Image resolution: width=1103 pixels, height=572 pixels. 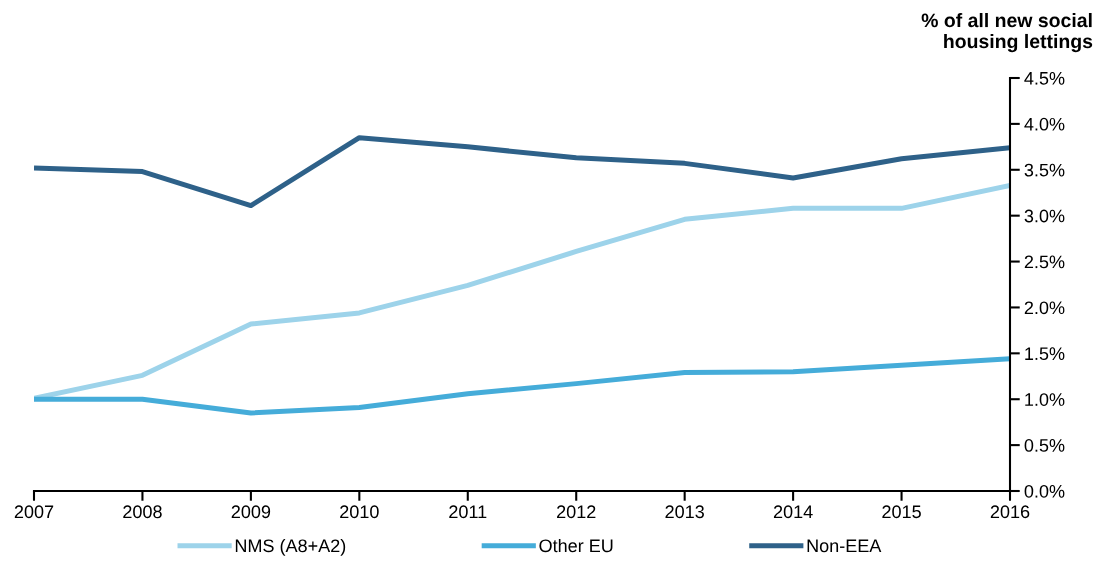 What do you see at coordinates (576, 545) in the screenshot?
I see `legend-label: Other EU` at bounding box center [576, 545].